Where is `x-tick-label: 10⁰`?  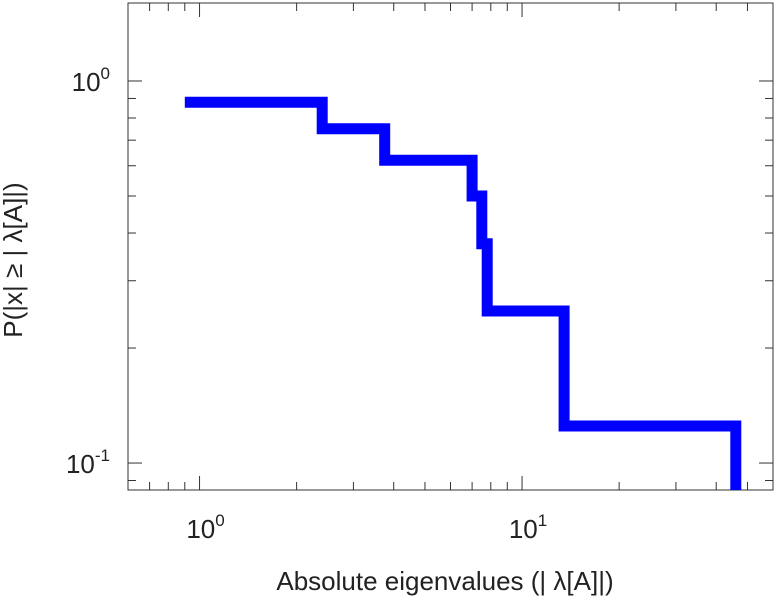
x-tick-label: 10⁰ is located at coordinates (205, 527).